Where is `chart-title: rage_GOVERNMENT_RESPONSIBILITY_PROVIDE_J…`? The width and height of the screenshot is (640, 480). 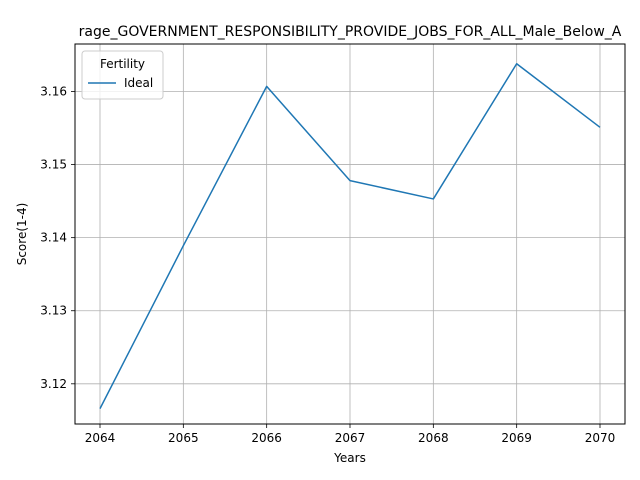 chart-title: rage_GOVERNMENT_RESPONSIBILITY_PROVIDE_J… is located at coordinates (350, 32).